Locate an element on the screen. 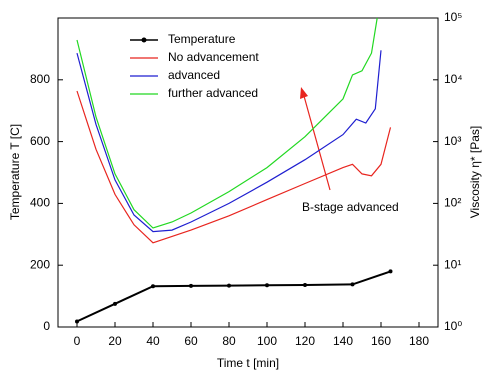 The width and height of the screenshot is (485, 378). legend-marker is located at coordinates (144, 40).